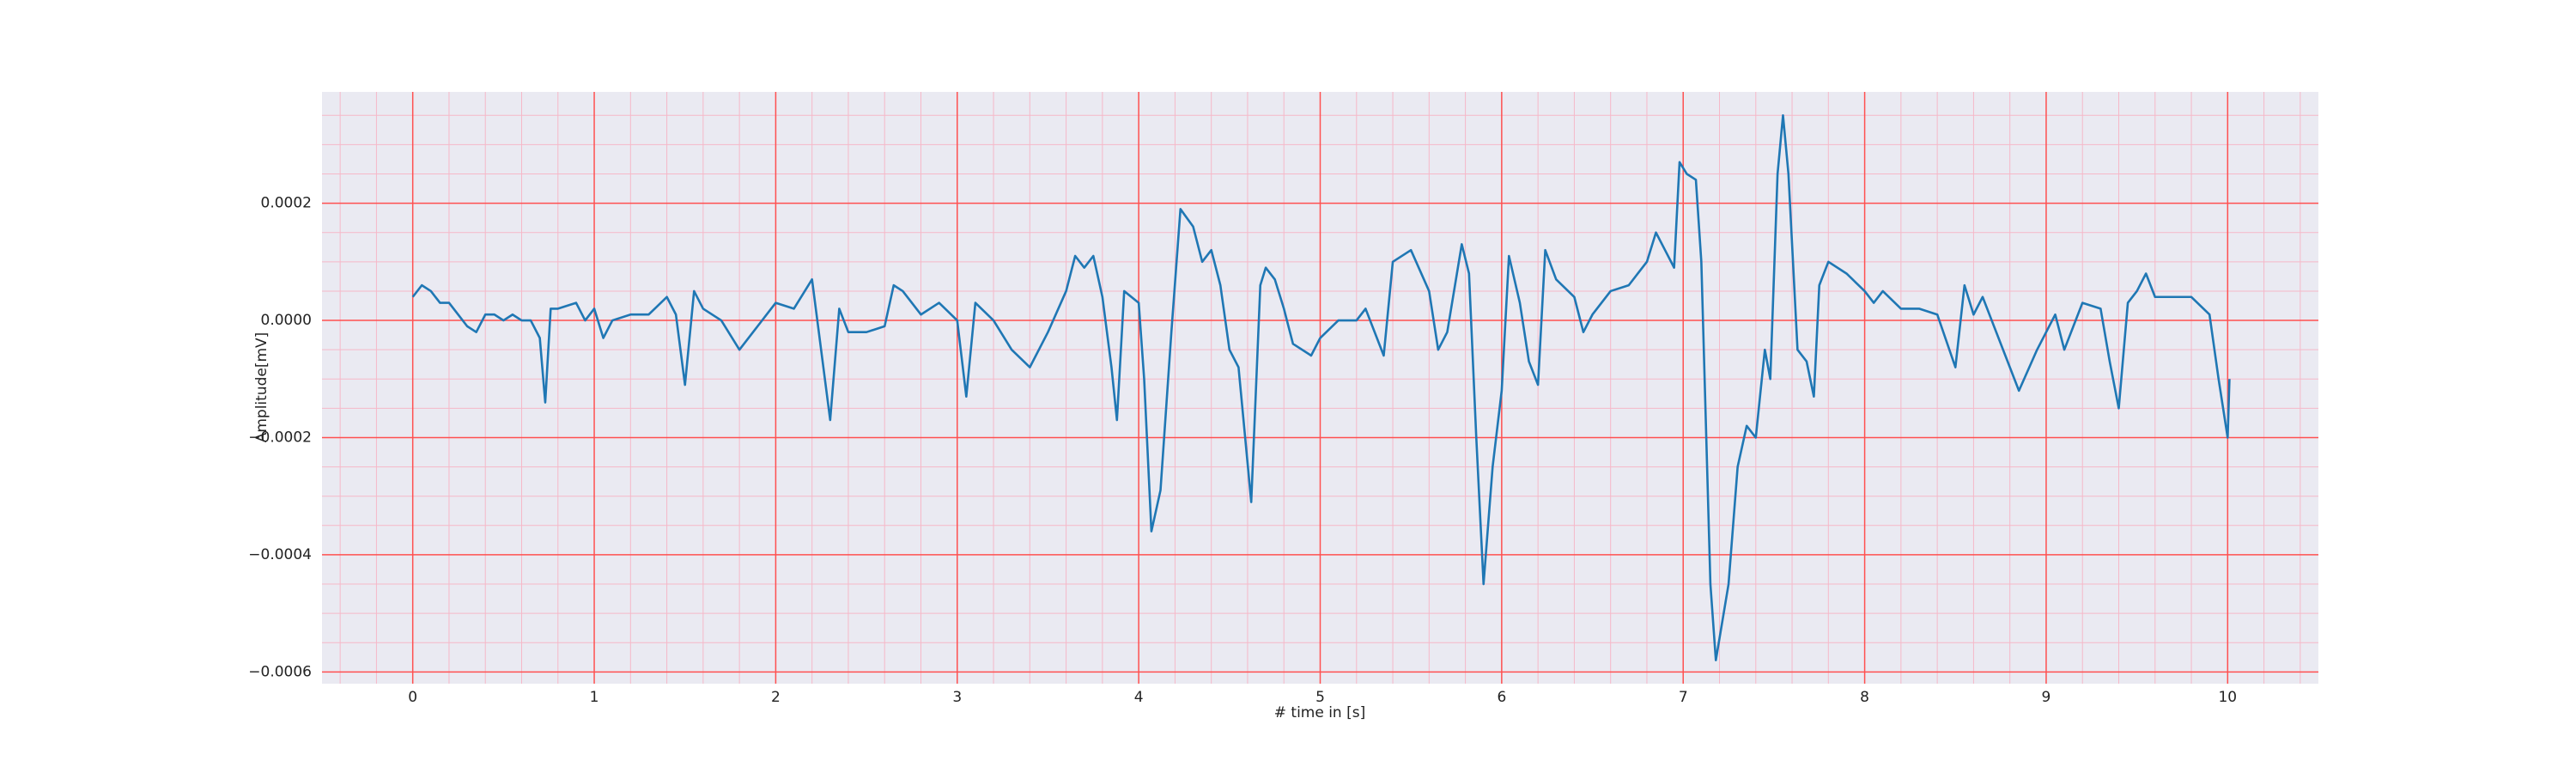 This screenshot has height=773, width=2576. I want to click on y-tick-label: −0.0006, so click(280, 671).